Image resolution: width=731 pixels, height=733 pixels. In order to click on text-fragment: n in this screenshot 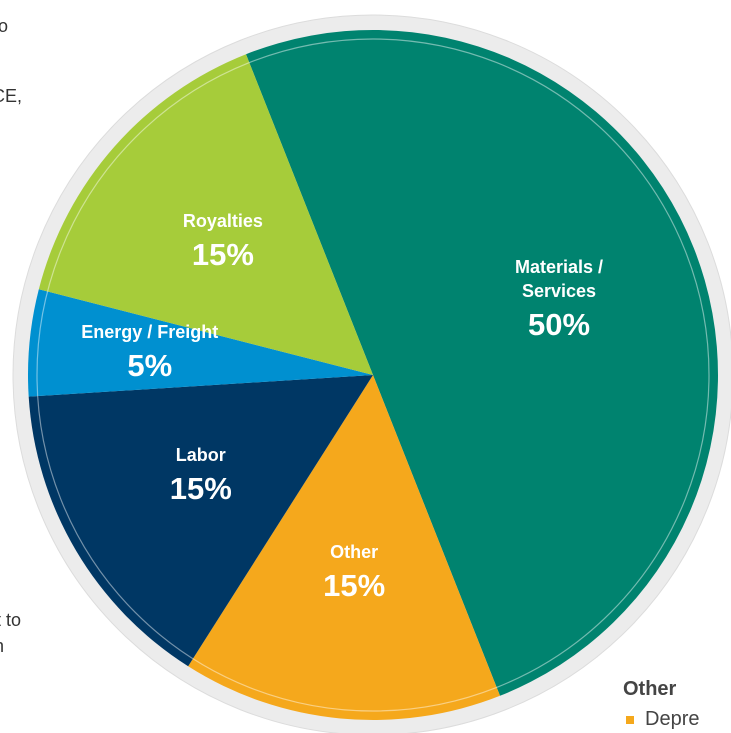, I will do `click(2, 646)`.